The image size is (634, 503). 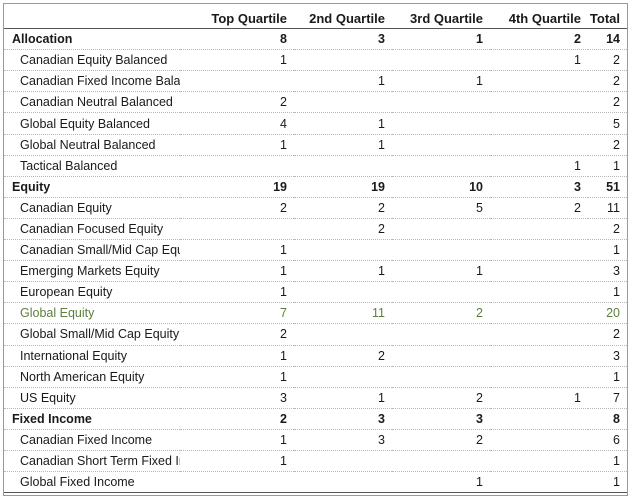 I want to click on cell-2nd-quartile: 3, so click(x=343, y=440).